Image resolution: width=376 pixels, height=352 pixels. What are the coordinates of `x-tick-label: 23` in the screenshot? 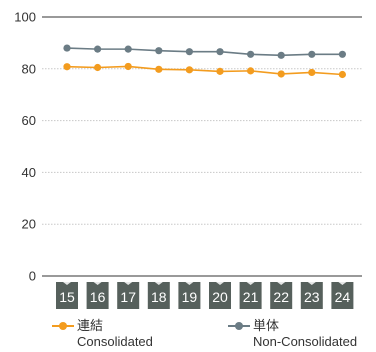 It's located at (312, 297).